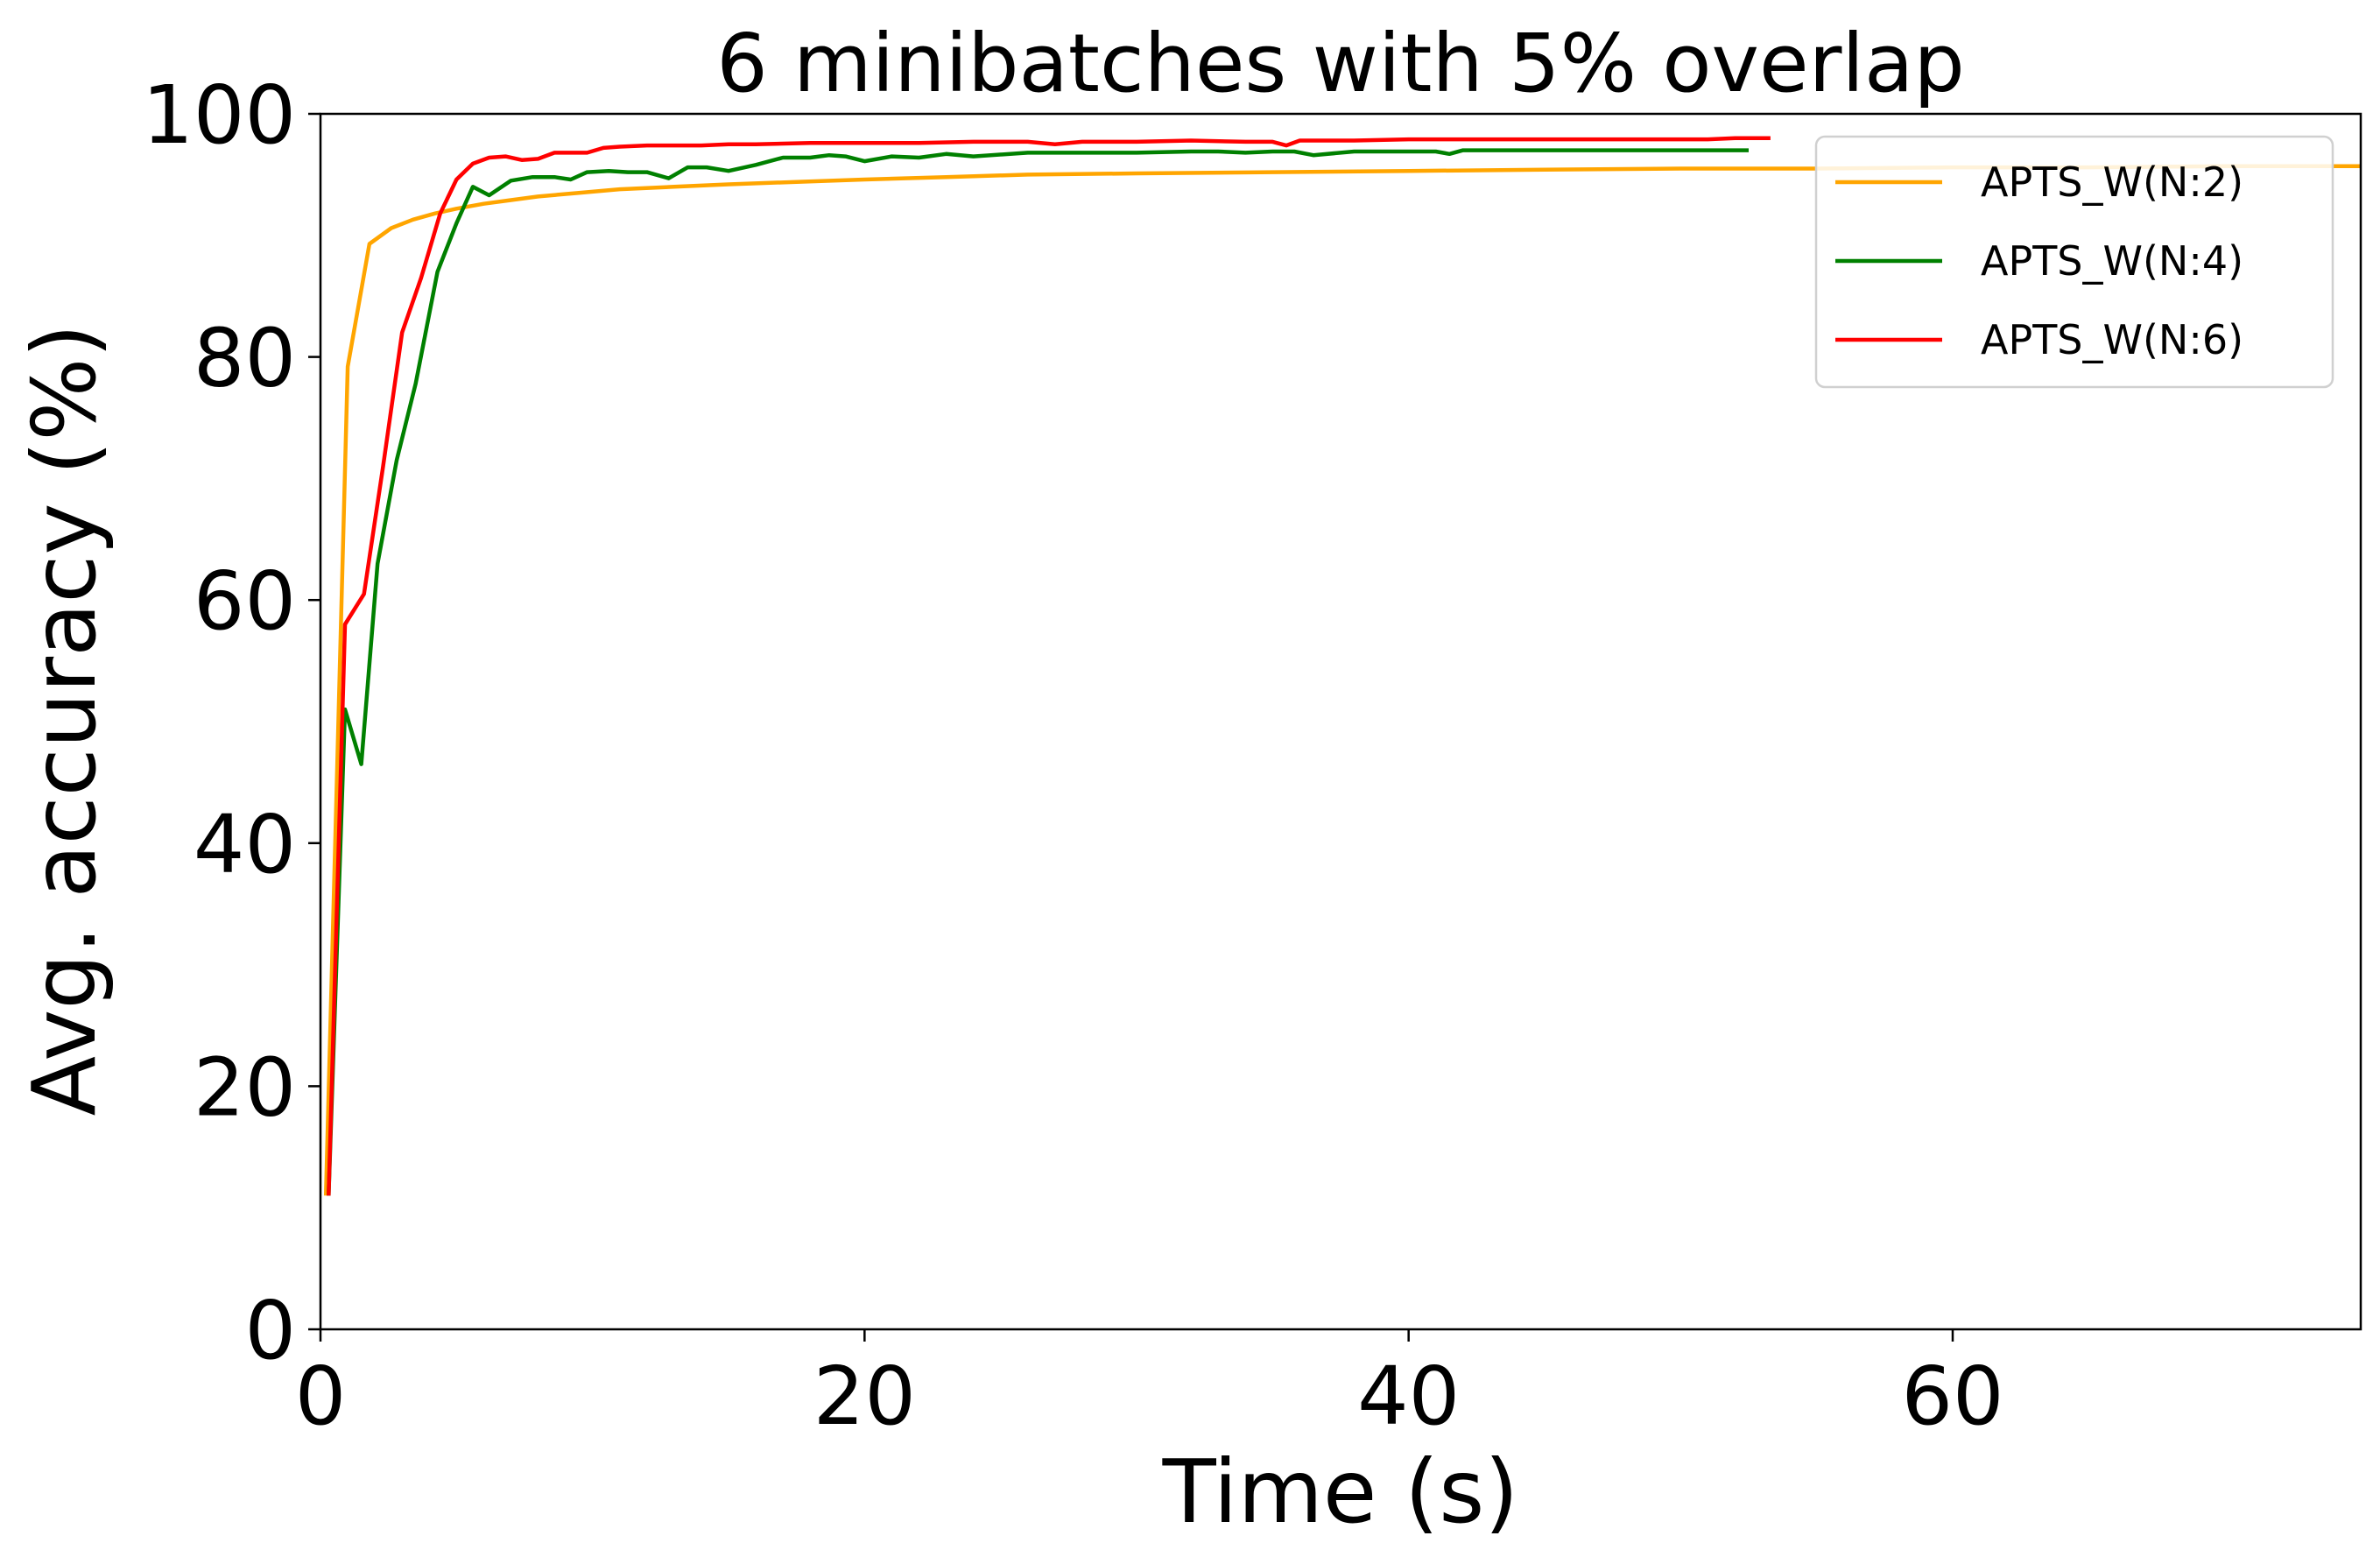 The width and height of the screenshot is (2380, 1564). Describe the element at coordinates (270, 1330) in the screenshot. I see `y-tick-label: 0` at that location.